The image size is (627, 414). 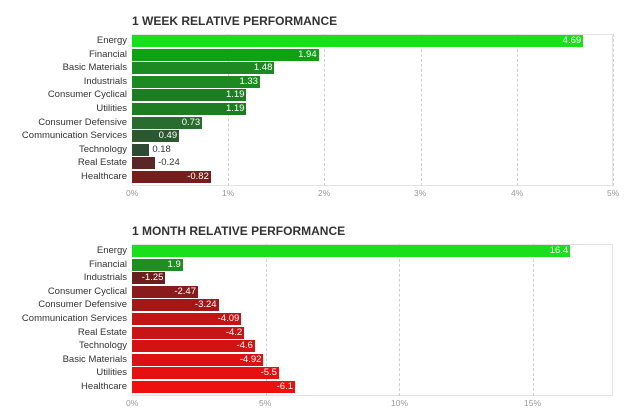 What do you see at coordinates (517, 193) in the screenshot?
I see `x-tick-label: 4%` at bounding box center [517, 193].